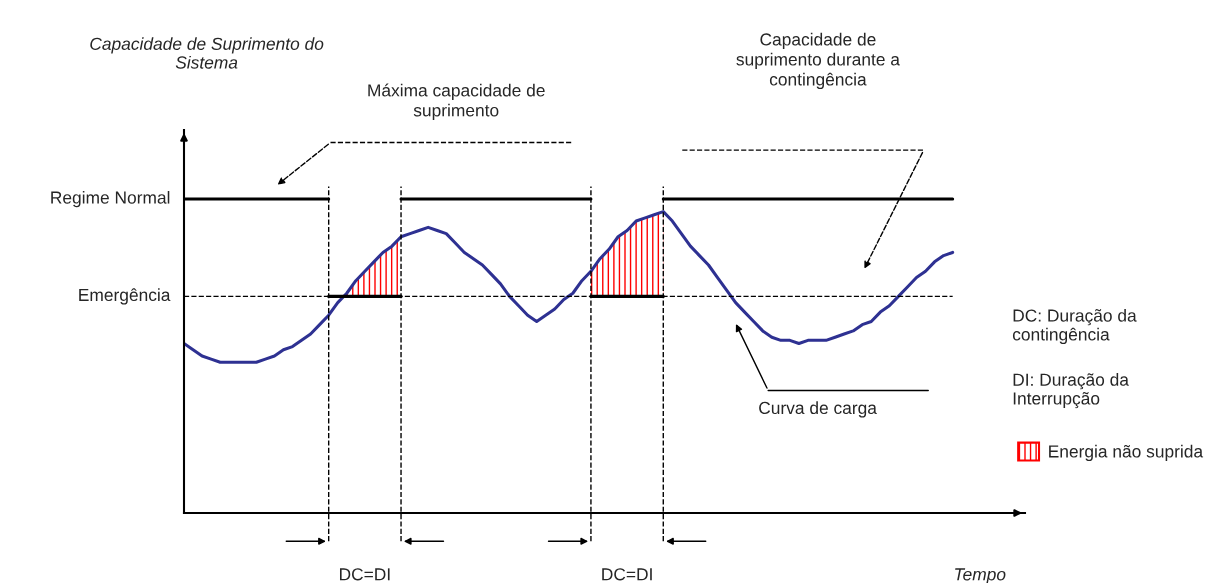 The width and height of the screenshot is (1205, 583). I want to click on x-axis-title: Tempo, so click(980, 575).